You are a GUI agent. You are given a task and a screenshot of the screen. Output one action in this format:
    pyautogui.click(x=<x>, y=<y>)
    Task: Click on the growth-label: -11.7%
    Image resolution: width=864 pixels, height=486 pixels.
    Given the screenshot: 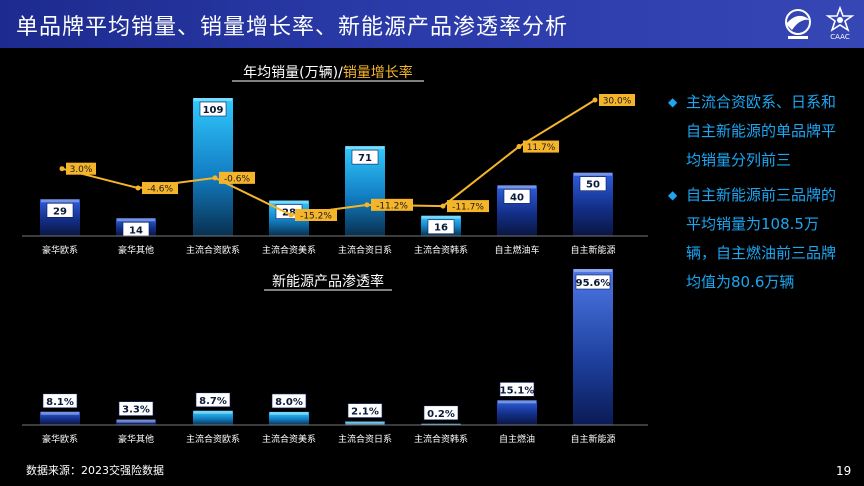 What is the action you would take?
    pyautogui.click(x=468, y=208)
    